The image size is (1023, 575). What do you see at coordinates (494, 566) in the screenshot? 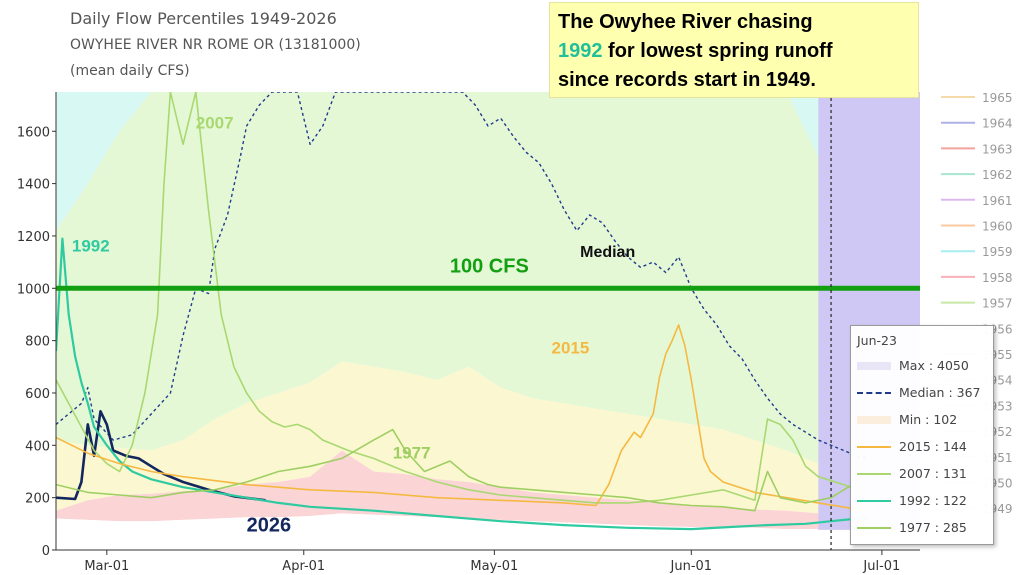
I see `x-tick-label: May-01` at bounding box center [494, 566].